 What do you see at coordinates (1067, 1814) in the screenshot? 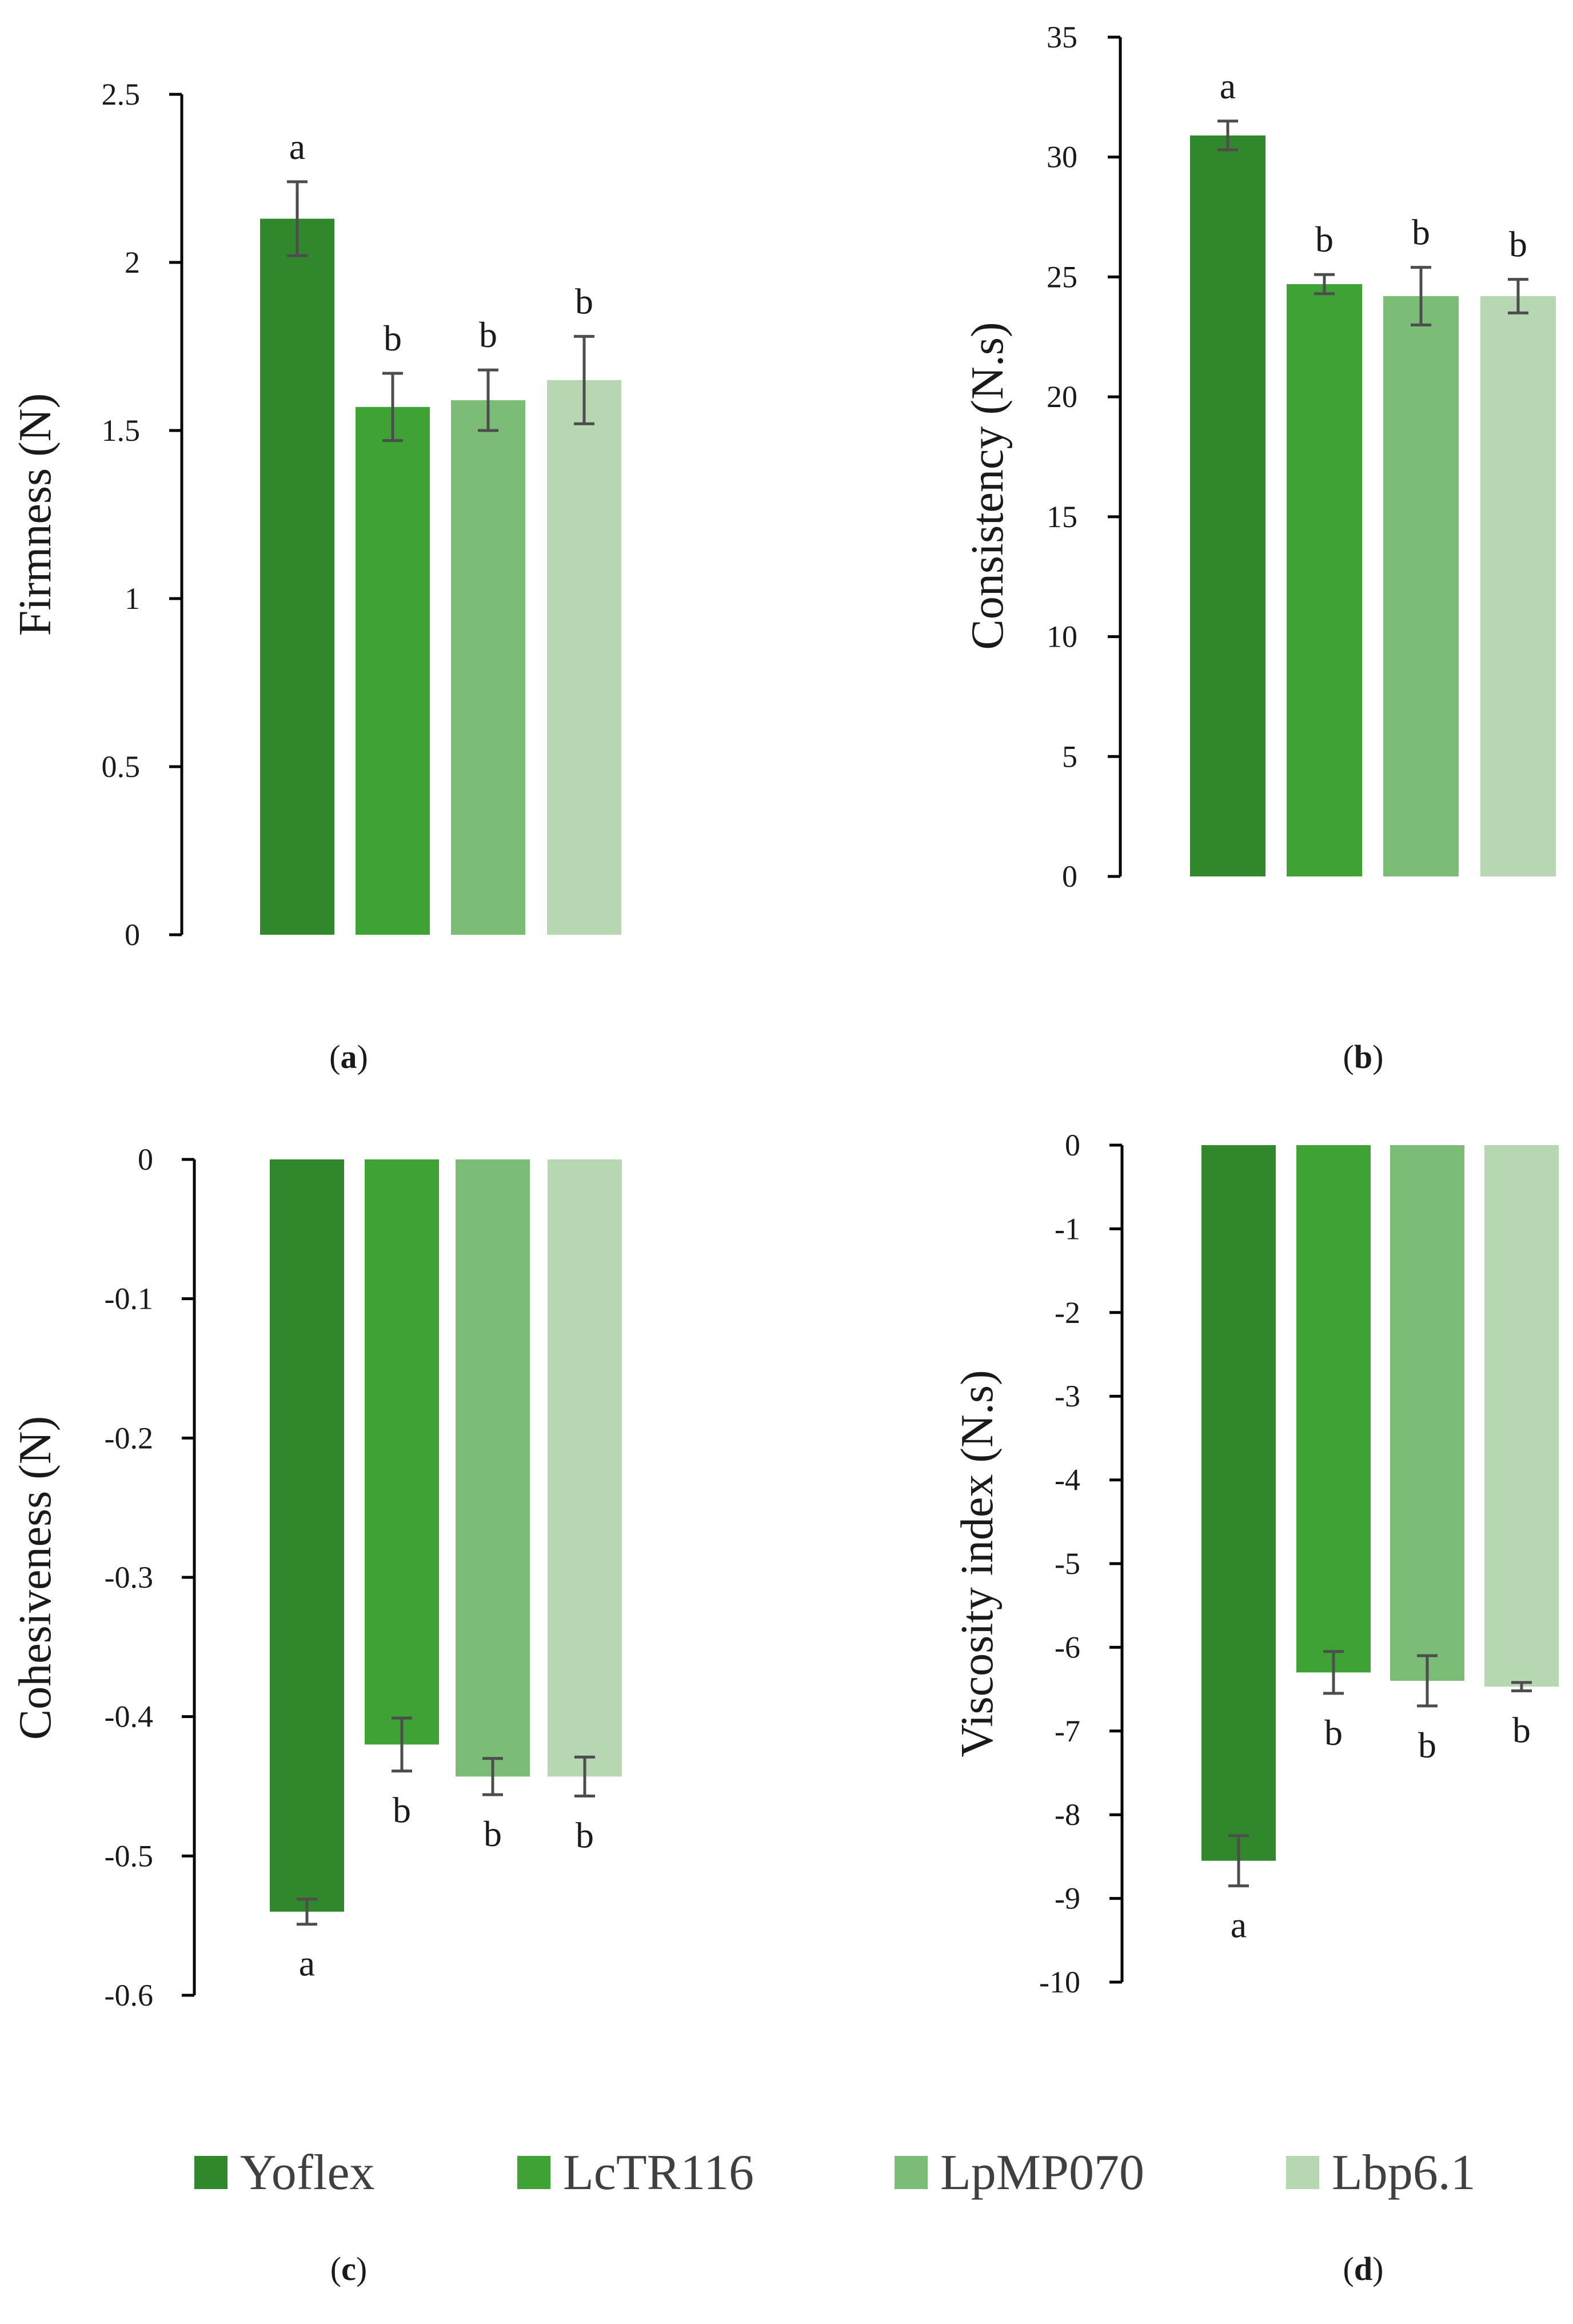
I see `y-tick-label-d: -8` at bounding box center [1067, 1814].